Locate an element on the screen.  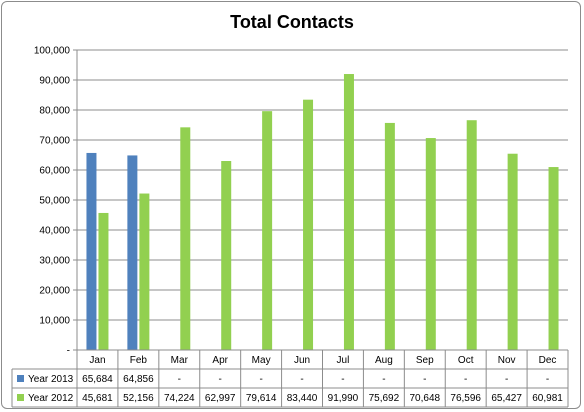
chart-title: Total Contacts is located at coordinates (292, 22).